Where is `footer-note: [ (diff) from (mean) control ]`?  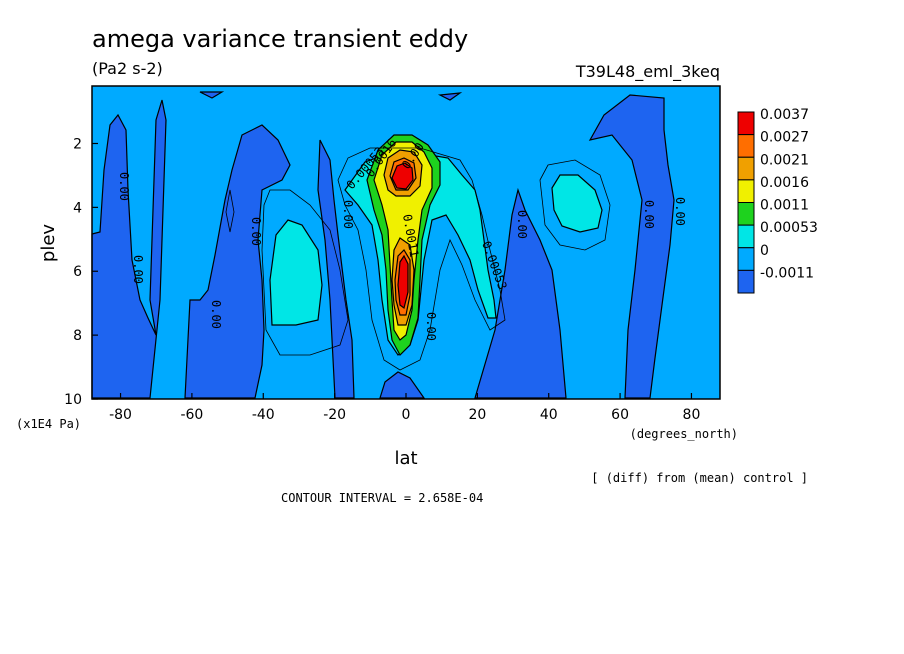
footer-note: [ (diff) from (mean) control ] is located at coordinates (699, 478).